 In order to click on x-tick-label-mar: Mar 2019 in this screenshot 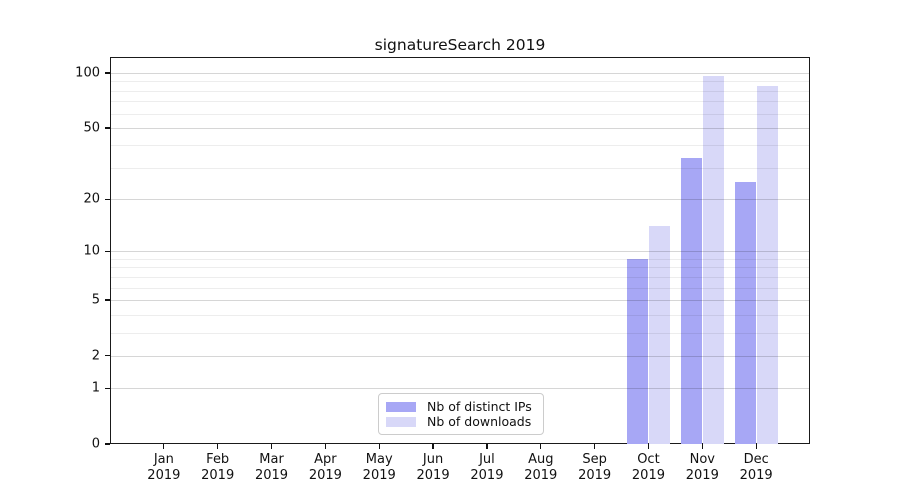, I will do `click(272, 468)`.